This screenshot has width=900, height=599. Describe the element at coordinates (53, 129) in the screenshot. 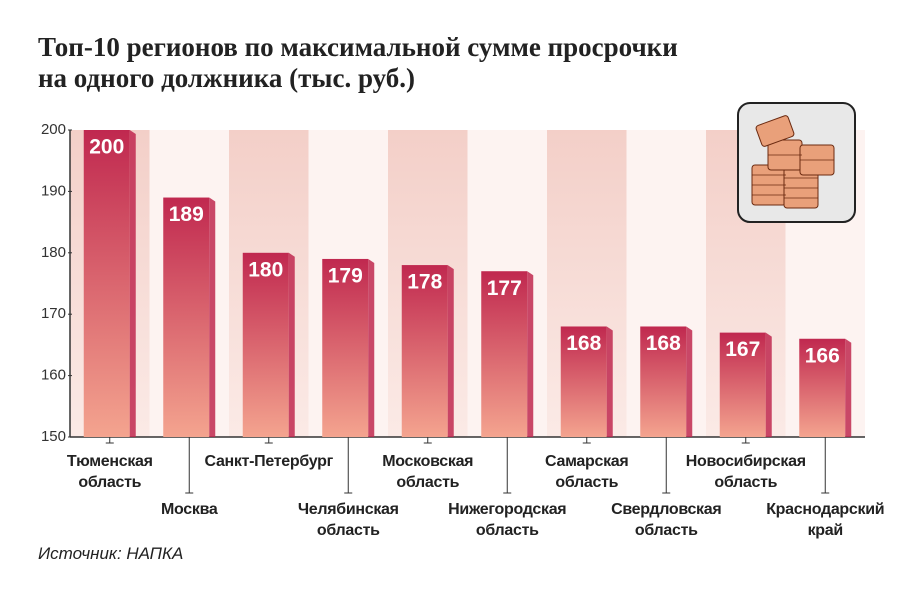

I see `y-tick-label: 200` at that location.